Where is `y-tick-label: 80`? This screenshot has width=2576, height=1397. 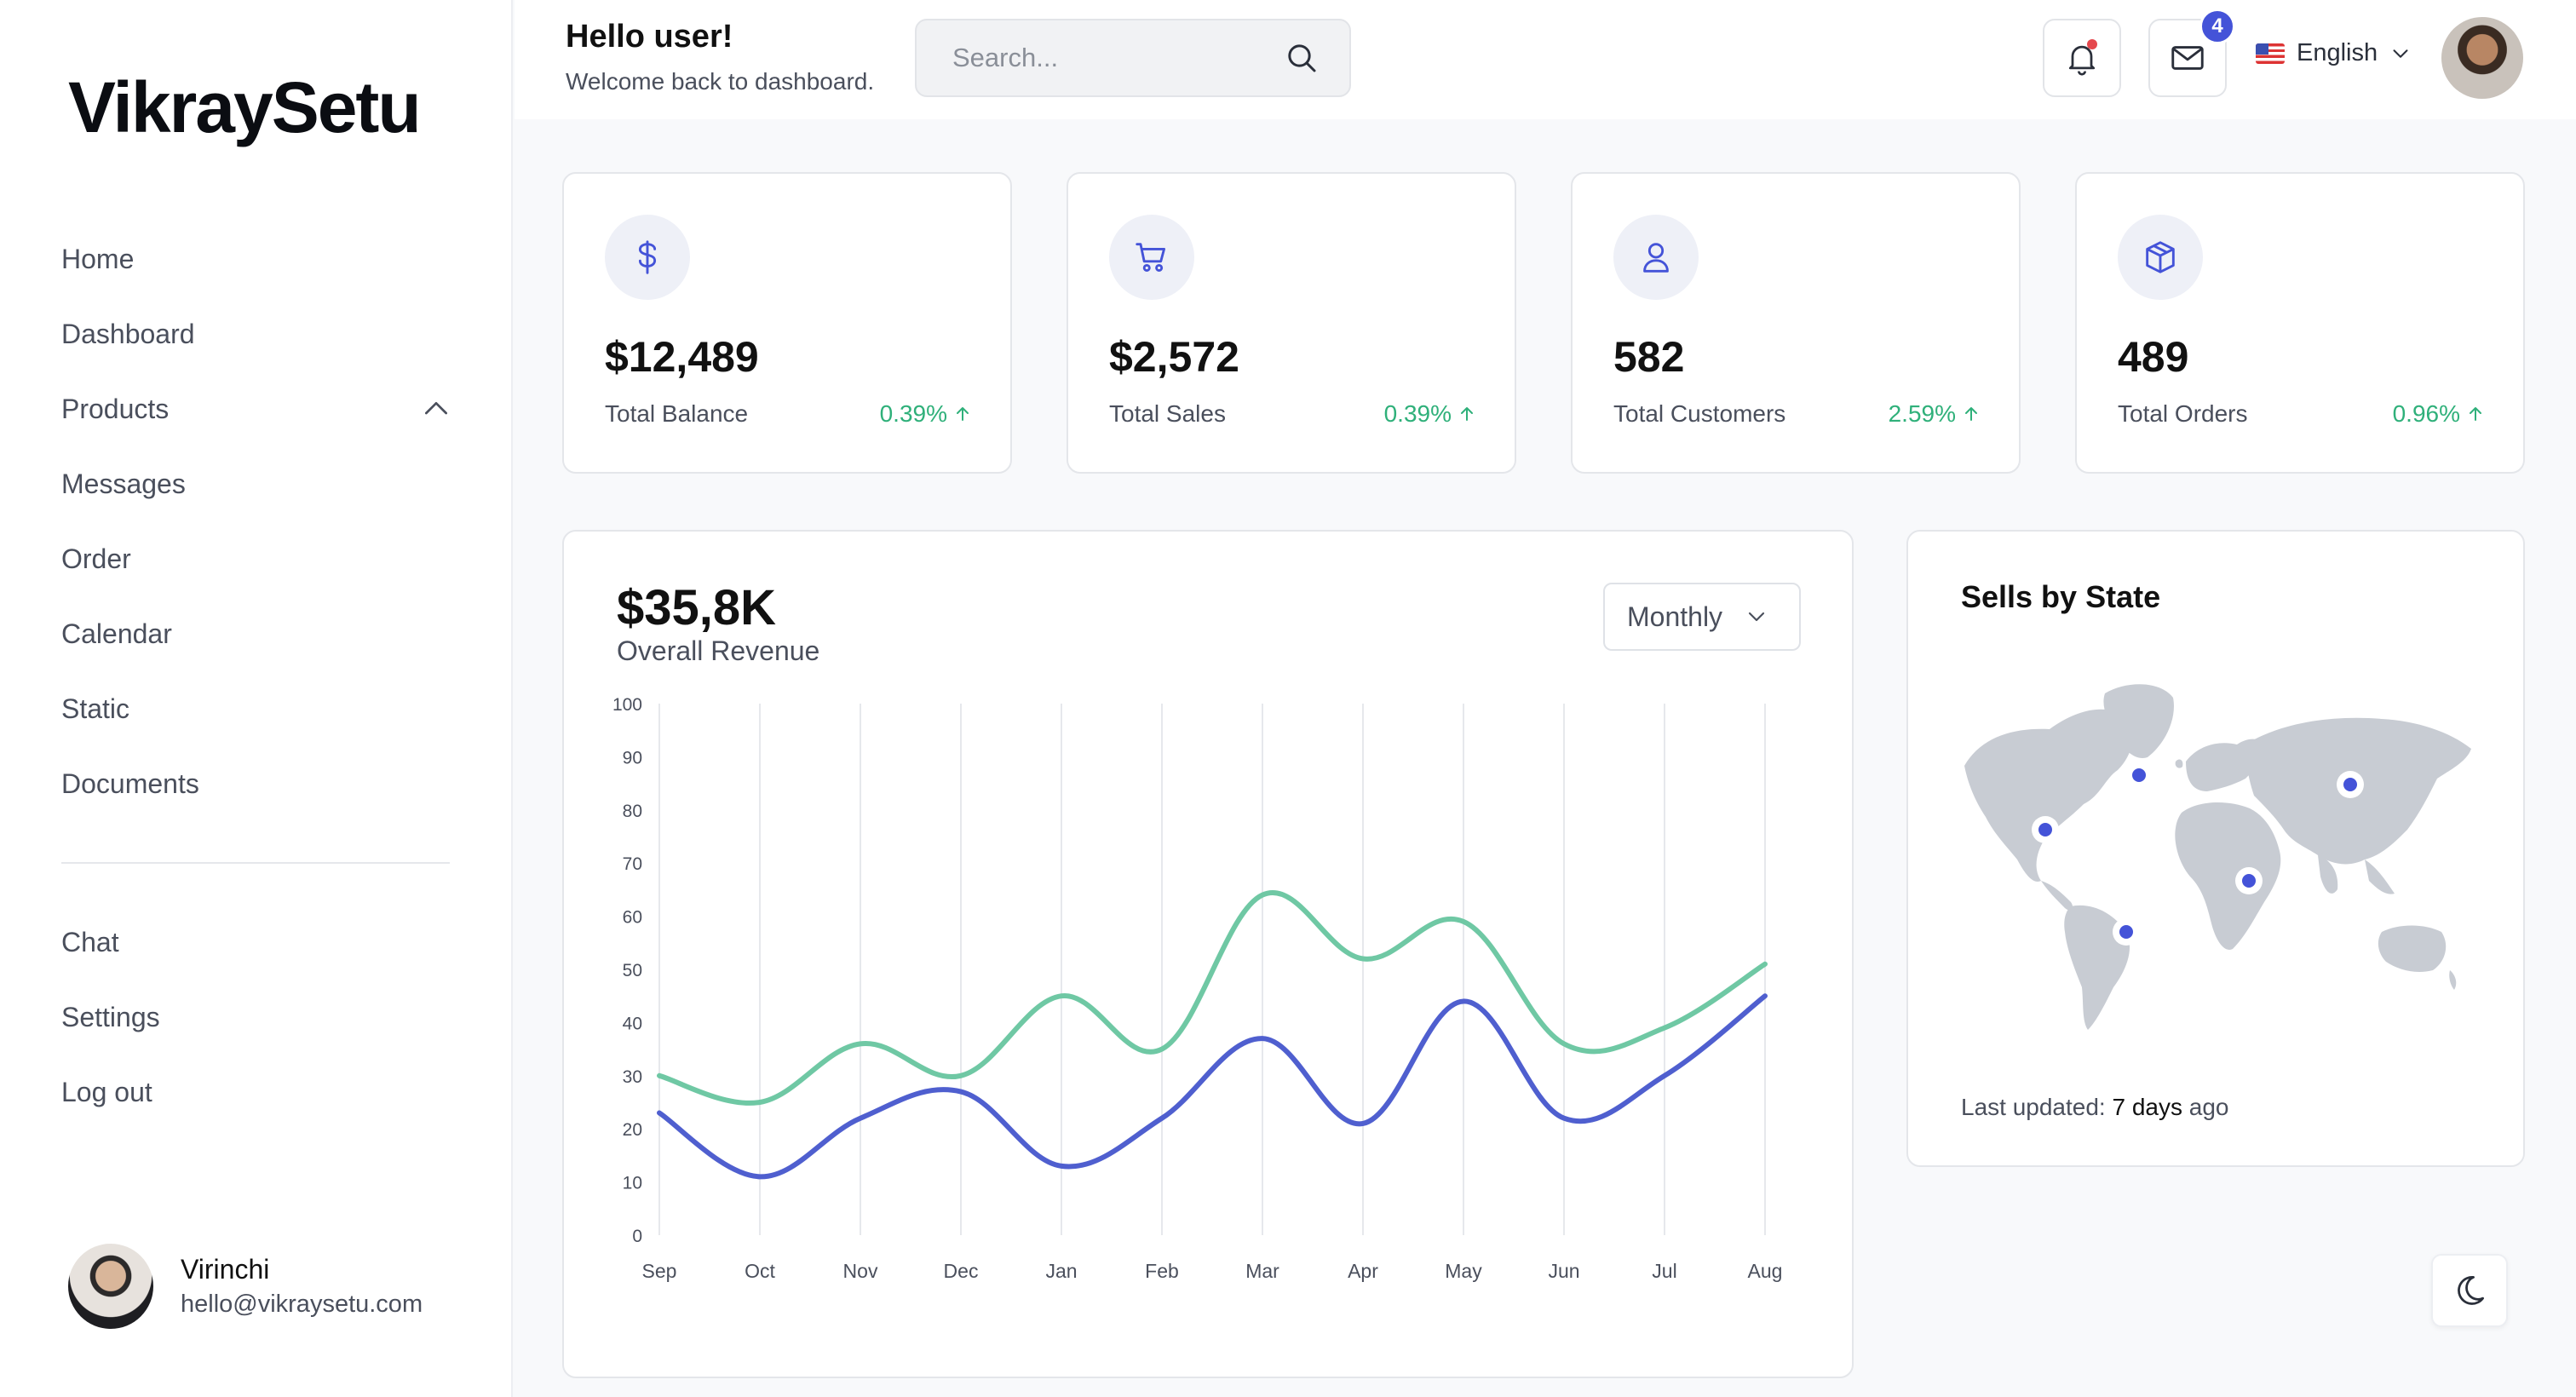 y-tick-label: 80 is located at coordinates (633, 811).